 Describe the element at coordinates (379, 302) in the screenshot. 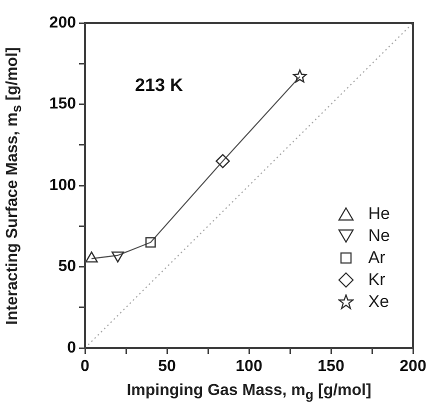

I see `legend-label: Xe` at that location.